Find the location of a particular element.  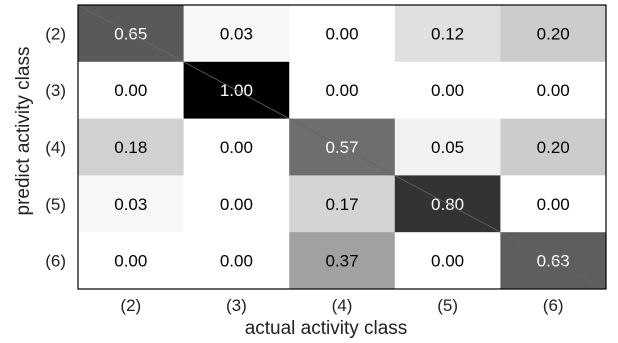

x-tick-label: (2) is located at coordinates (130, 305).